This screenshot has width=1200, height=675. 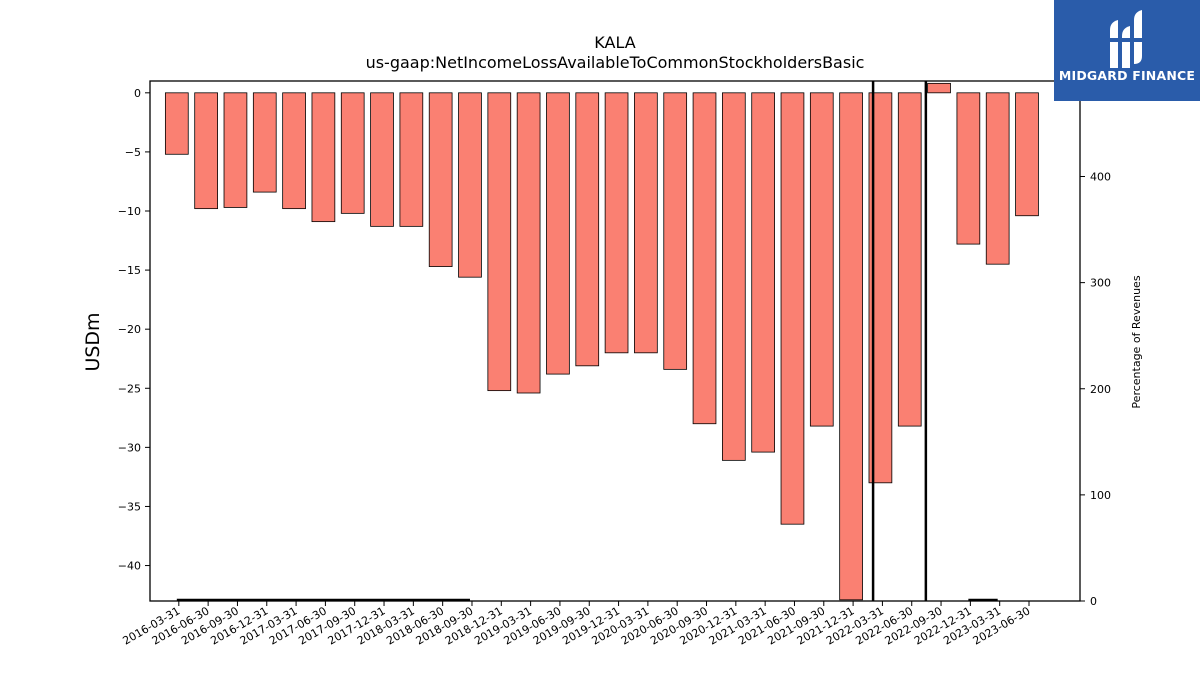 I want to click on y-tick-label-8: −40, so click(x=129, y=566).